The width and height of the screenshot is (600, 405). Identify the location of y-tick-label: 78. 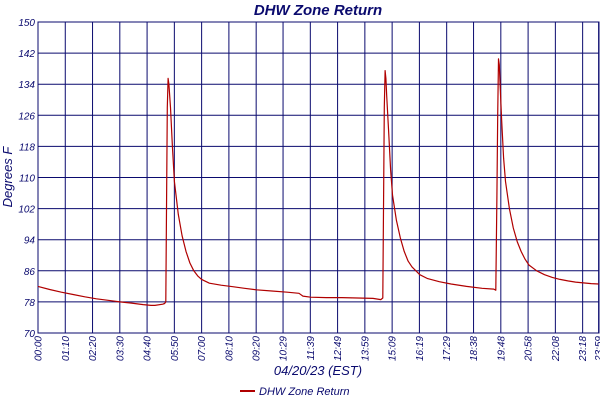
(30, 303).